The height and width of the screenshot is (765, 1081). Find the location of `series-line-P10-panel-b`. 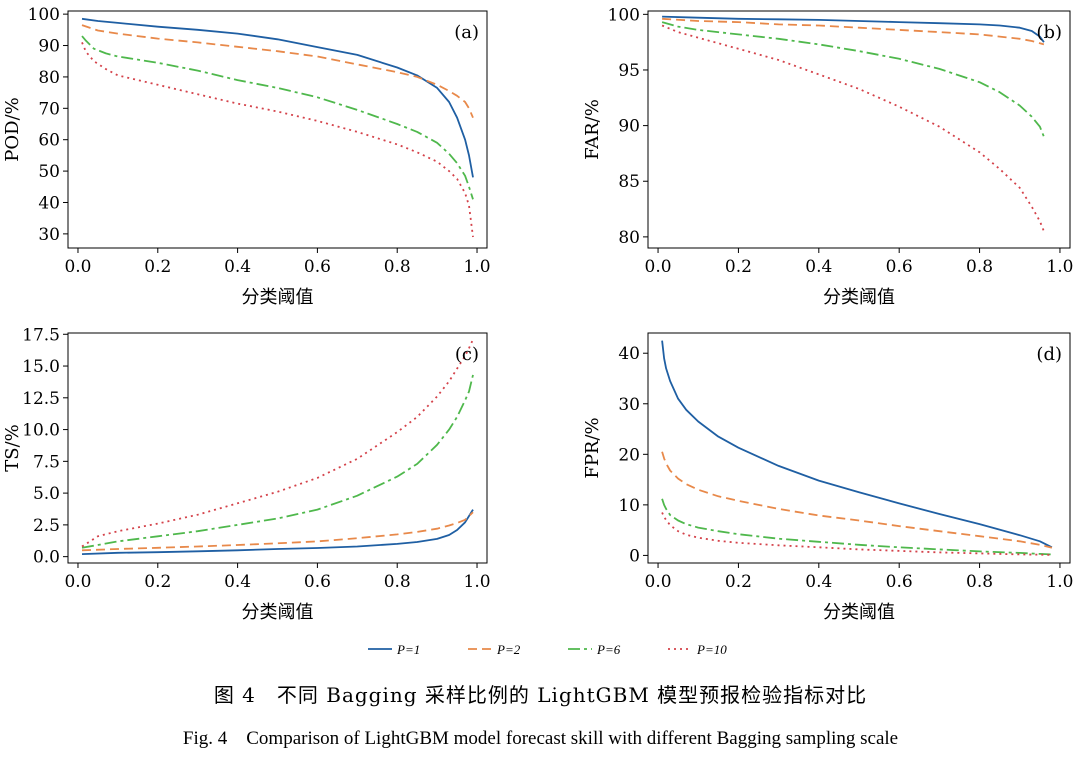

series-line-P10-panel-b is located at coordinates (853, 128).